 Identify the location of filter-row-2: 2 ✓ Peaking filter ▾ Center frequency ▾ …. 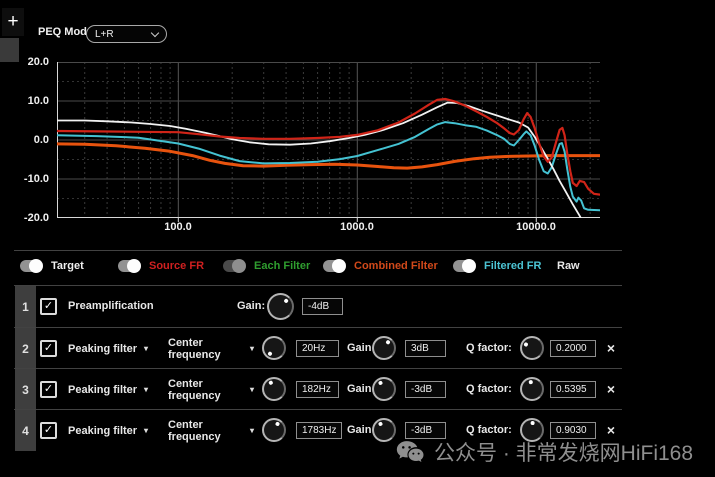
(357, 348).